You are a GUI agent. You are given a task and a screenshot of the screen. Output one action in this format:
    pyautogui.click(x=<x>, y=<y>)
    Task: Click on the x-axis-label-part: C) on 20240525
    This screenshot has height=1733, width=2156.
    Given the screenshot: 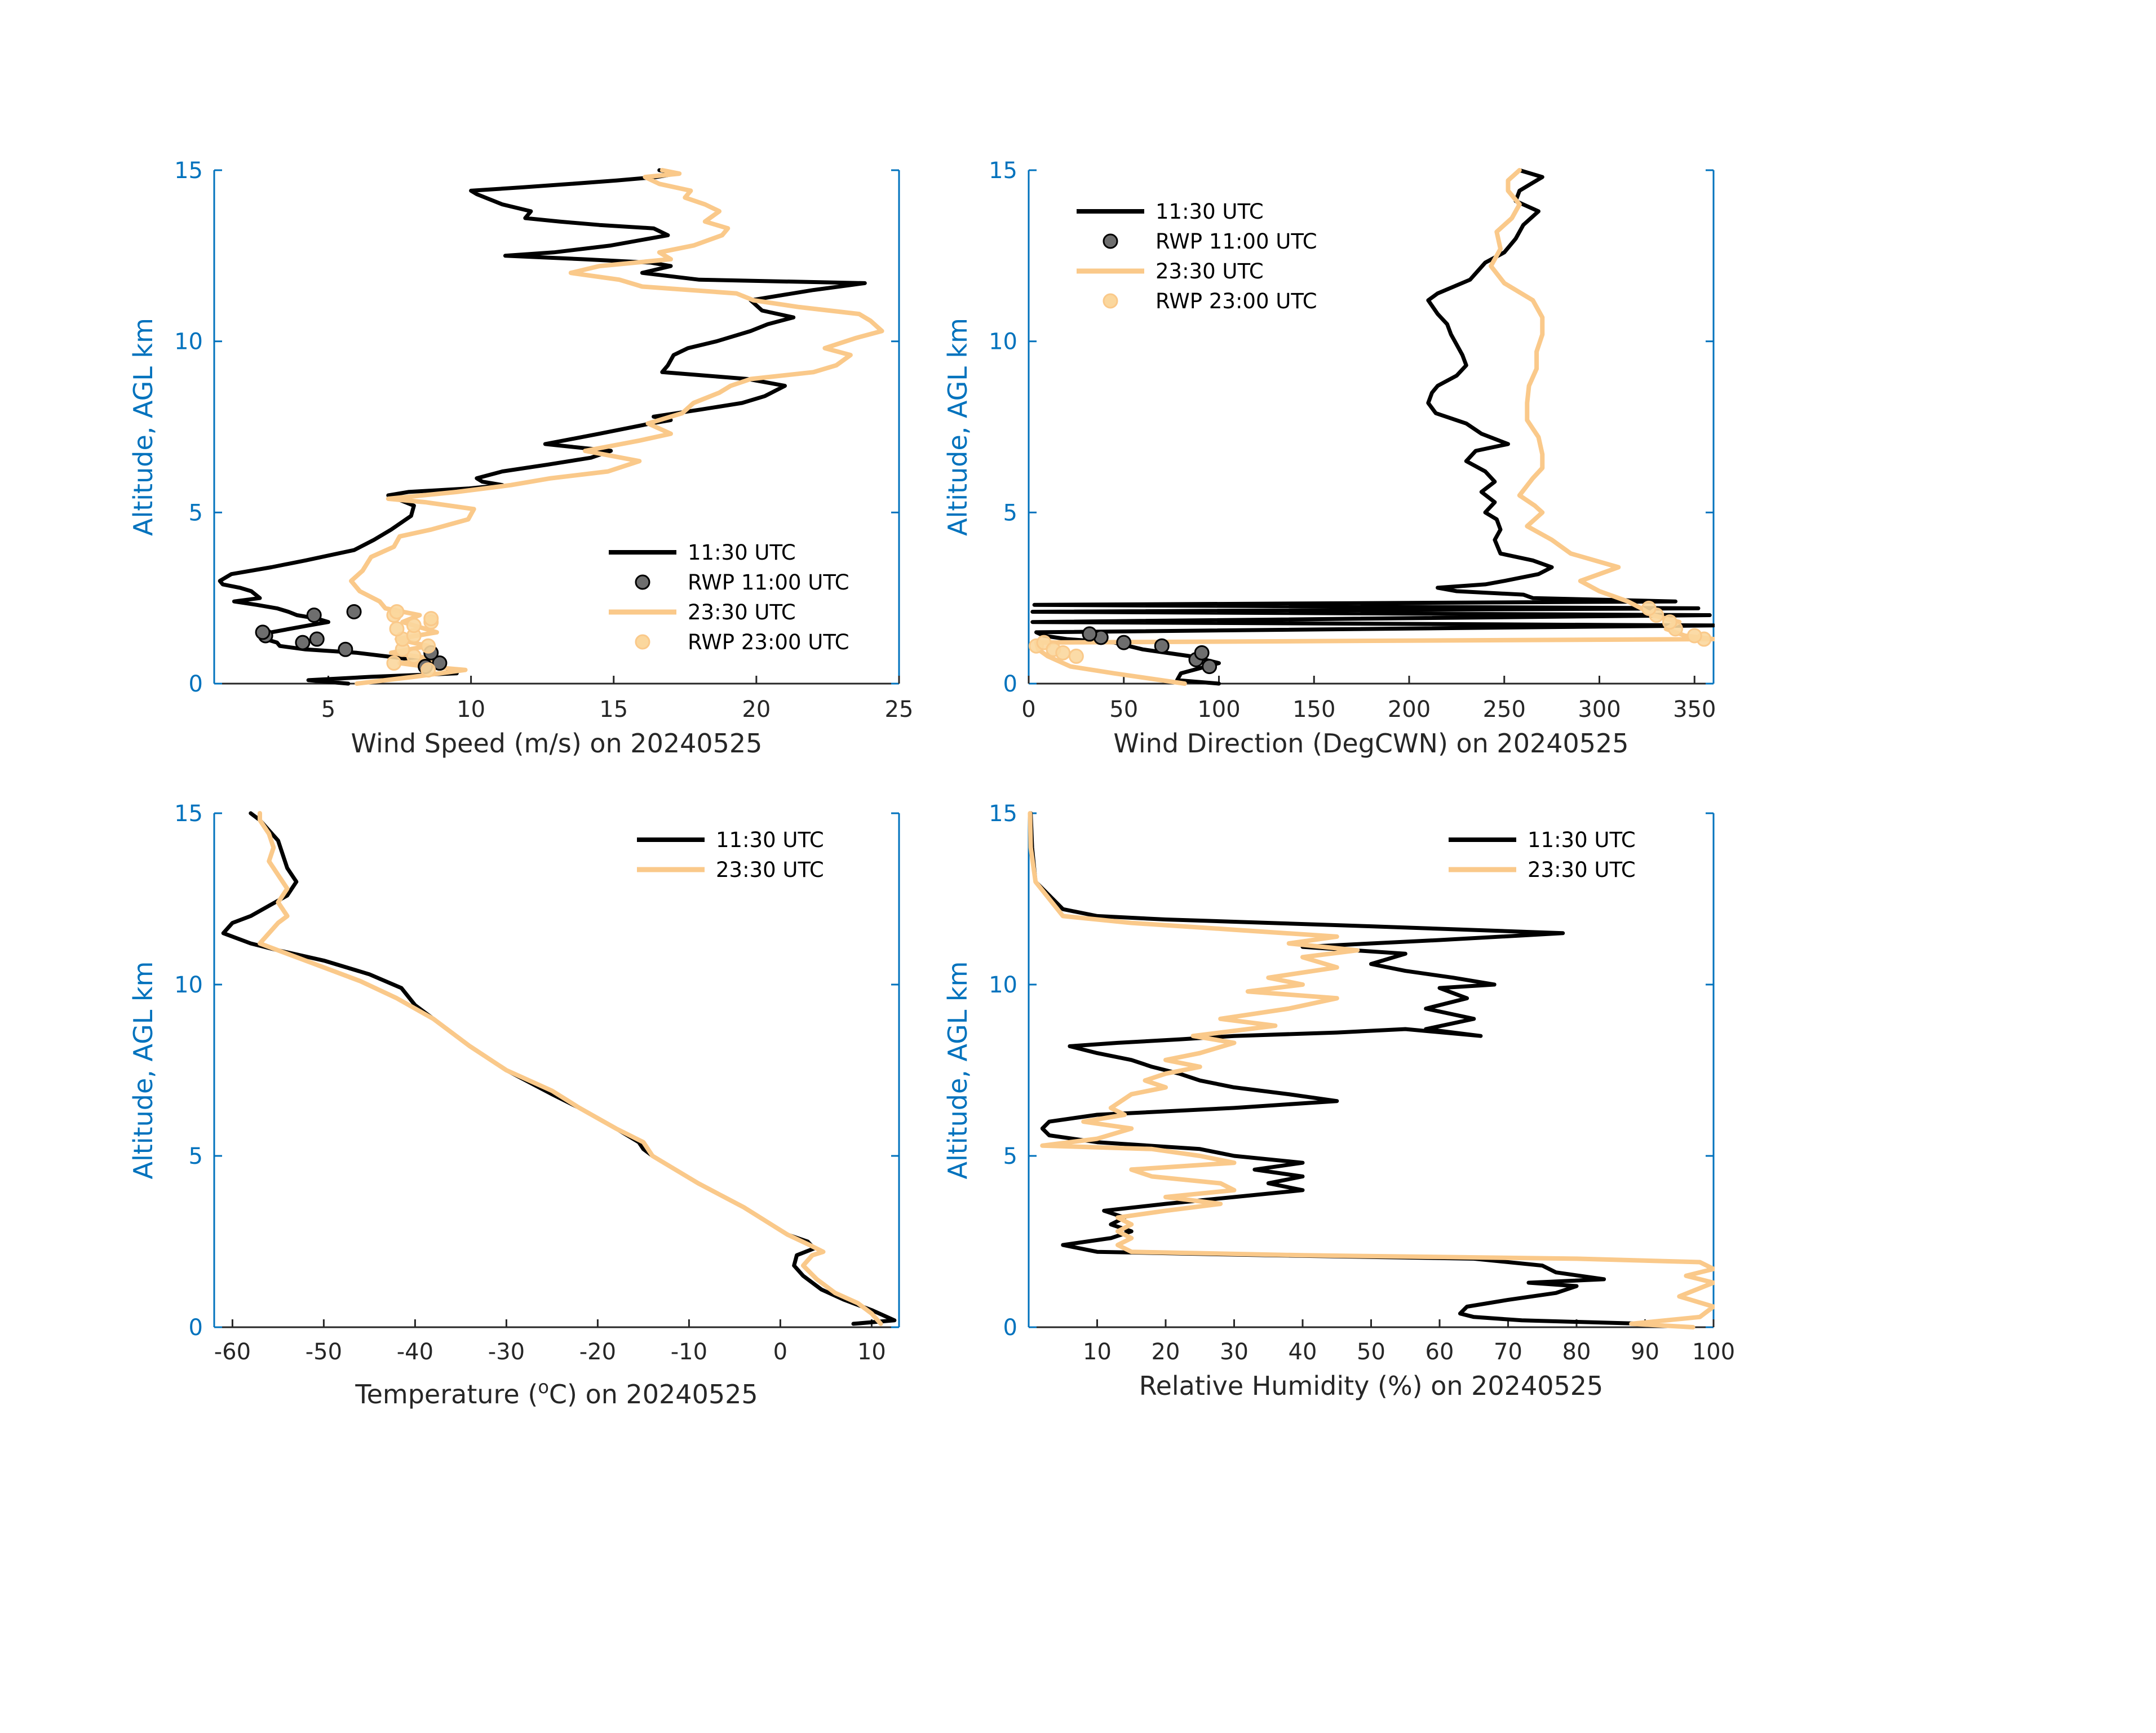 What is the action you would take?
    pyautogui.click(x=654, y=1394)
    